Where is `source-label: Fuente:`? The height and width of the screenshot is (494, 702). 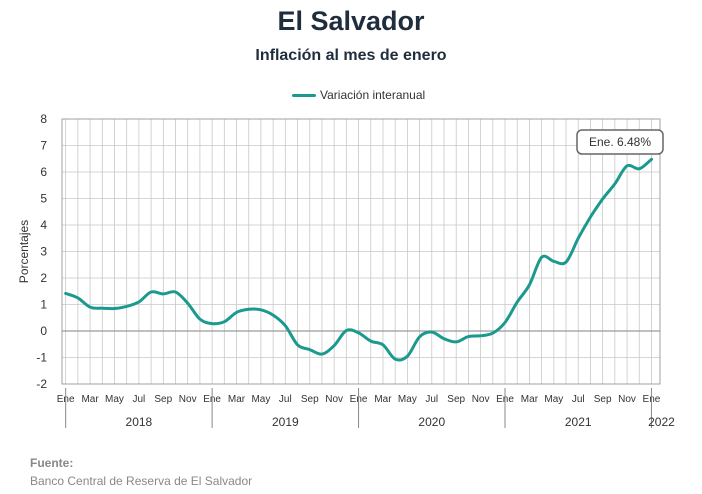
source-label: Fuente: is located at coordinates (52, 463).